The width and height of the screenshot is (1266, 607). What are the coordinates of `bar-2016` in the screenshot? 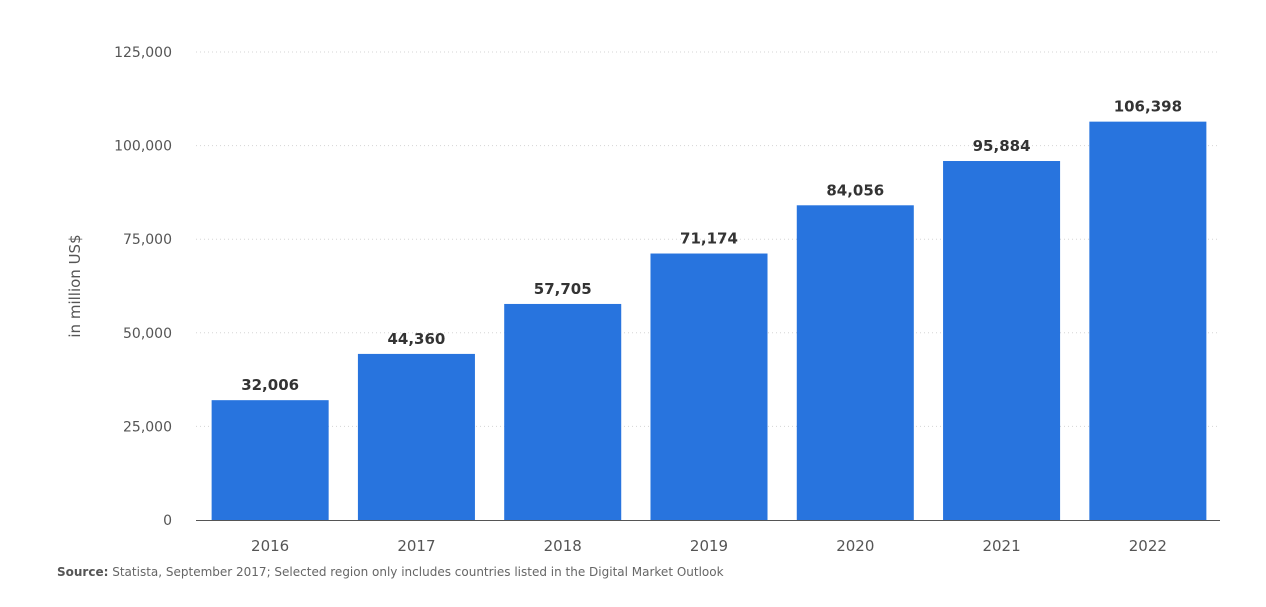 It's located at (270, 460).